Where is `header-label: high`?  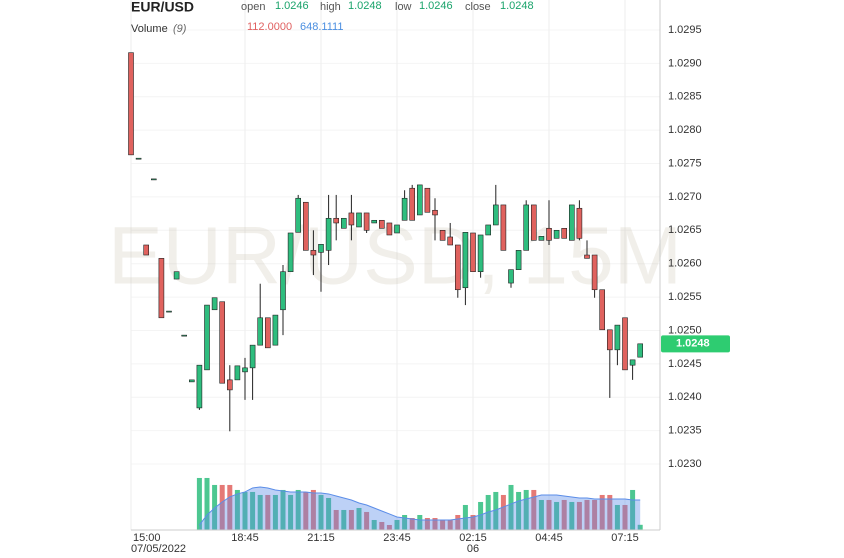
header-label: high is located at coordinates (330, 7).